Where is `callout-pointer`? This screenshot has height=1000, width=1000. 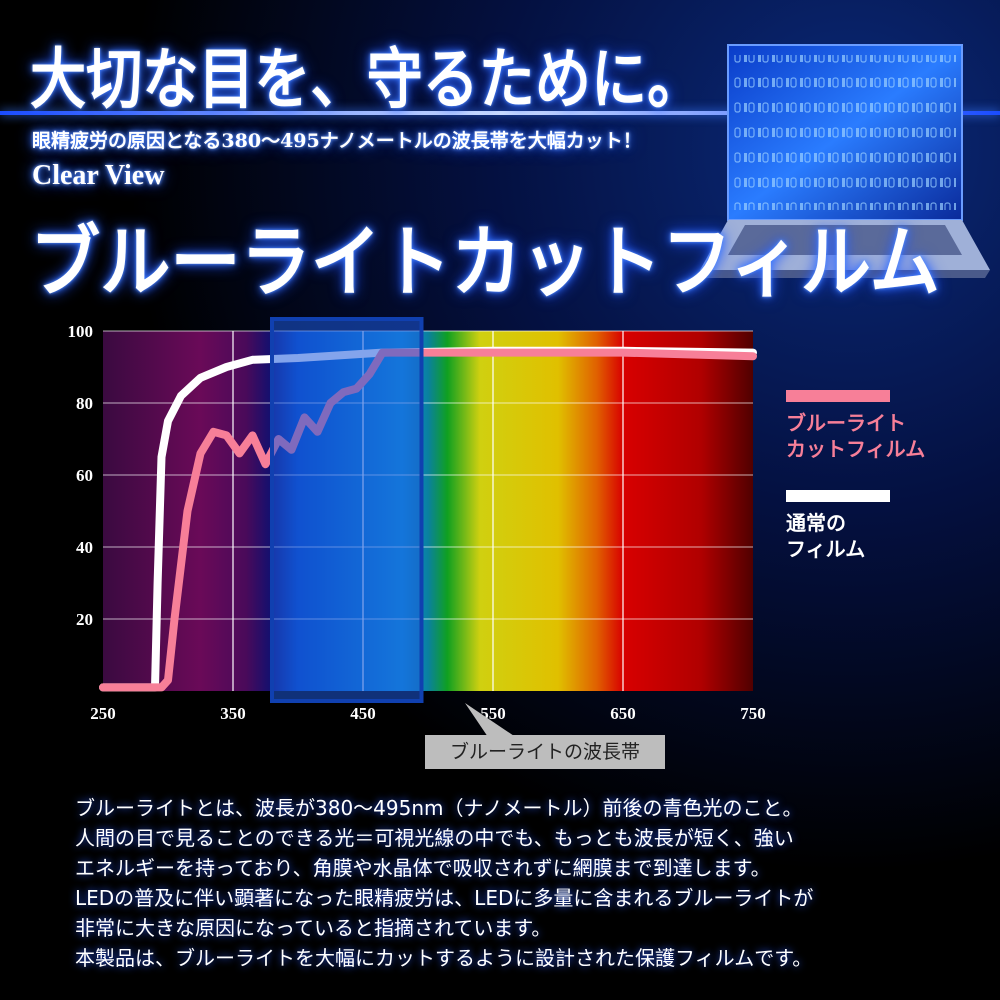 callout-pointer is located at coordinates (492, 721).